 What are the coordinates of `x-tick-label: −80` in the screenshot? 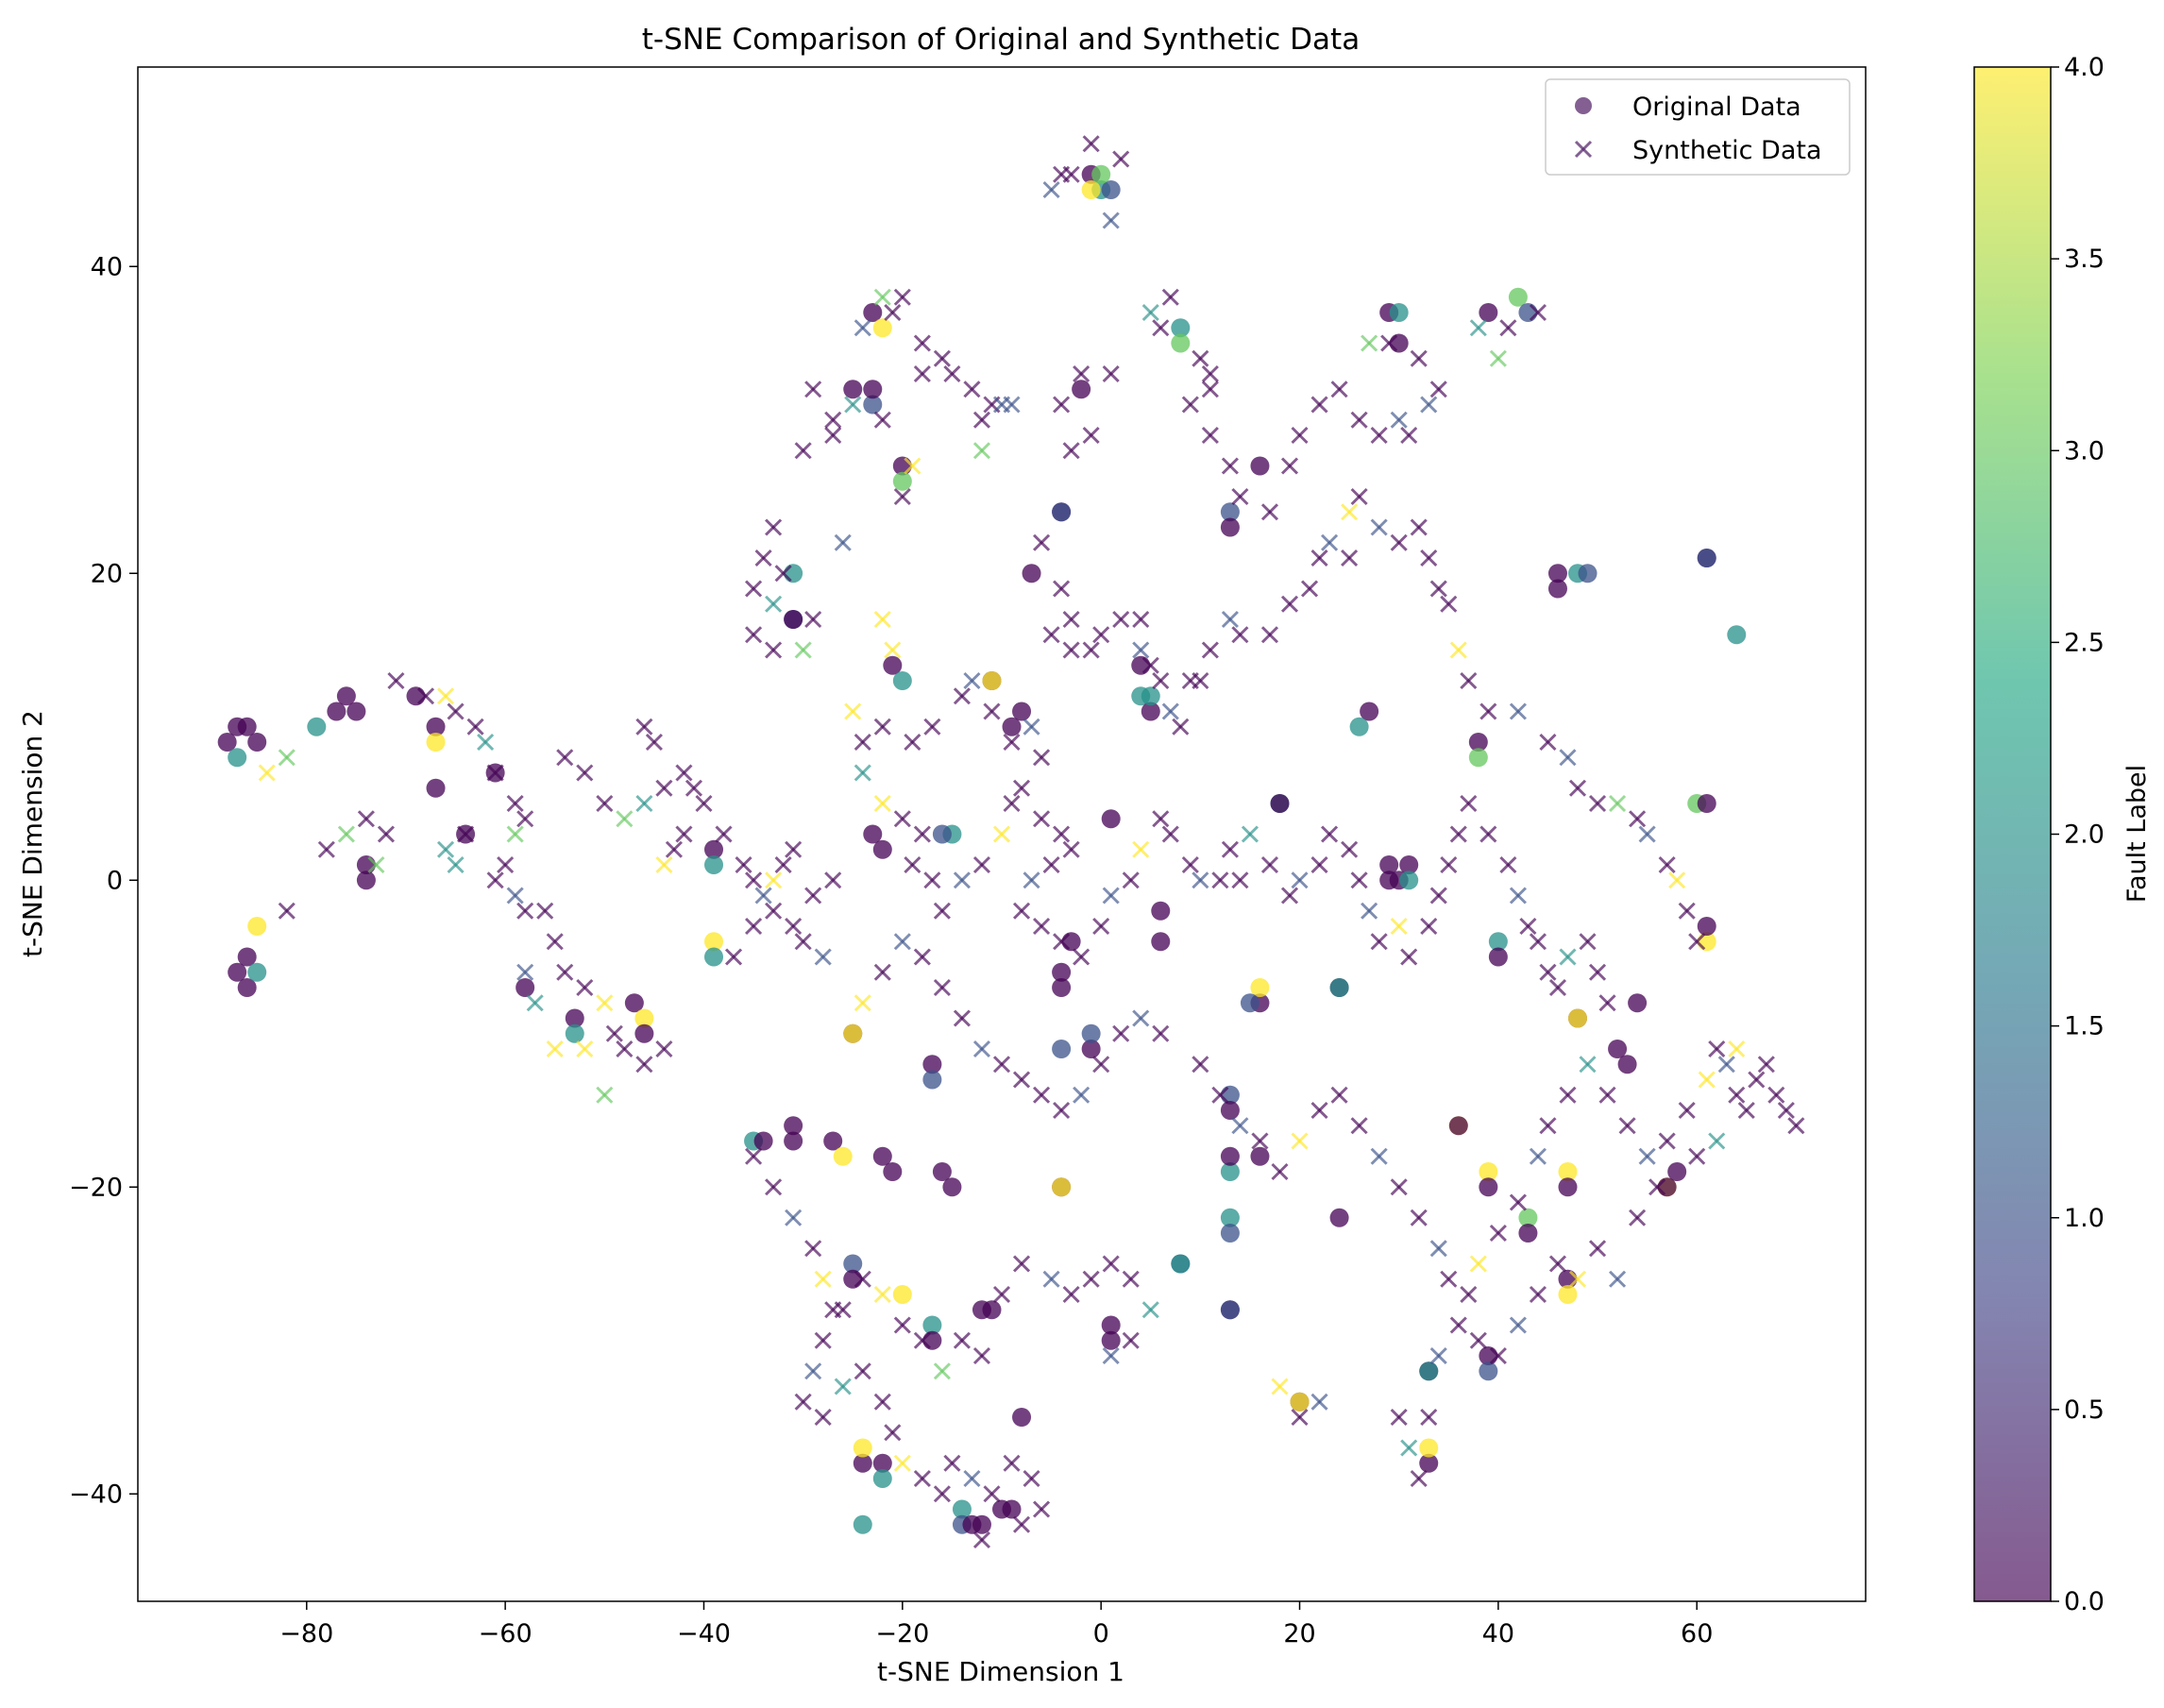 It's located at (306, 1634).